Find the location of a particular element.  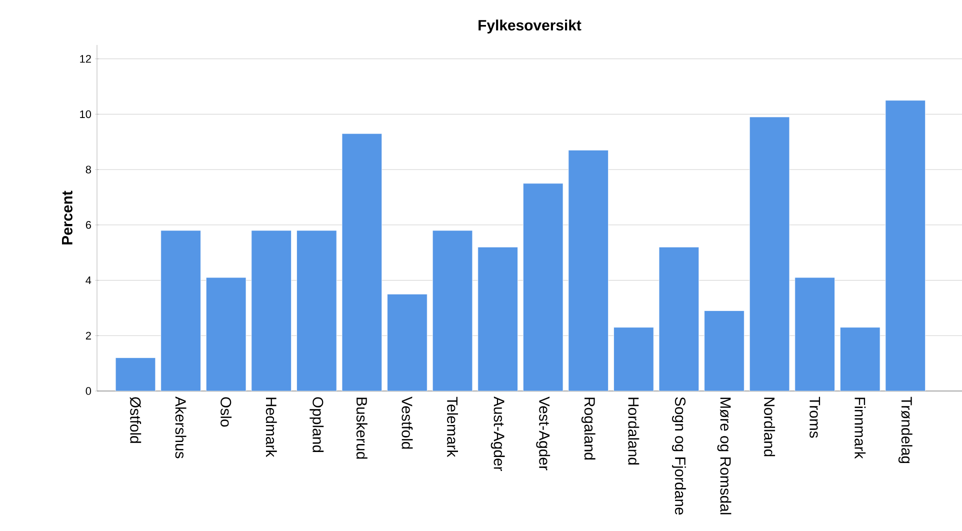

x-tick-label: Hordaland is located at coordinates (634, 431).